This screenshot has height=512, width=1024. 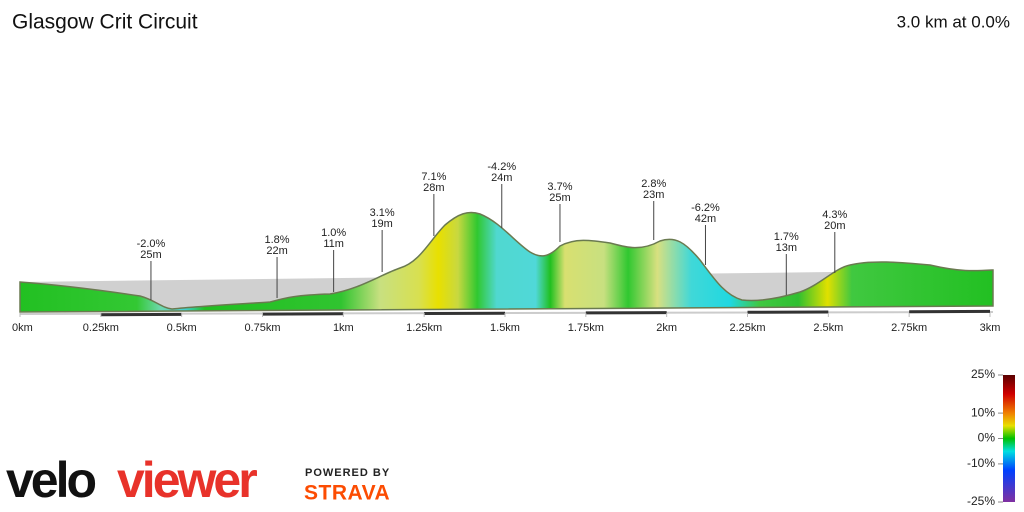 What do you see at coordinates (705, 208) in the screenshot?
I see `annotation-grade: -6.2%` at bounding box center [705, 208].